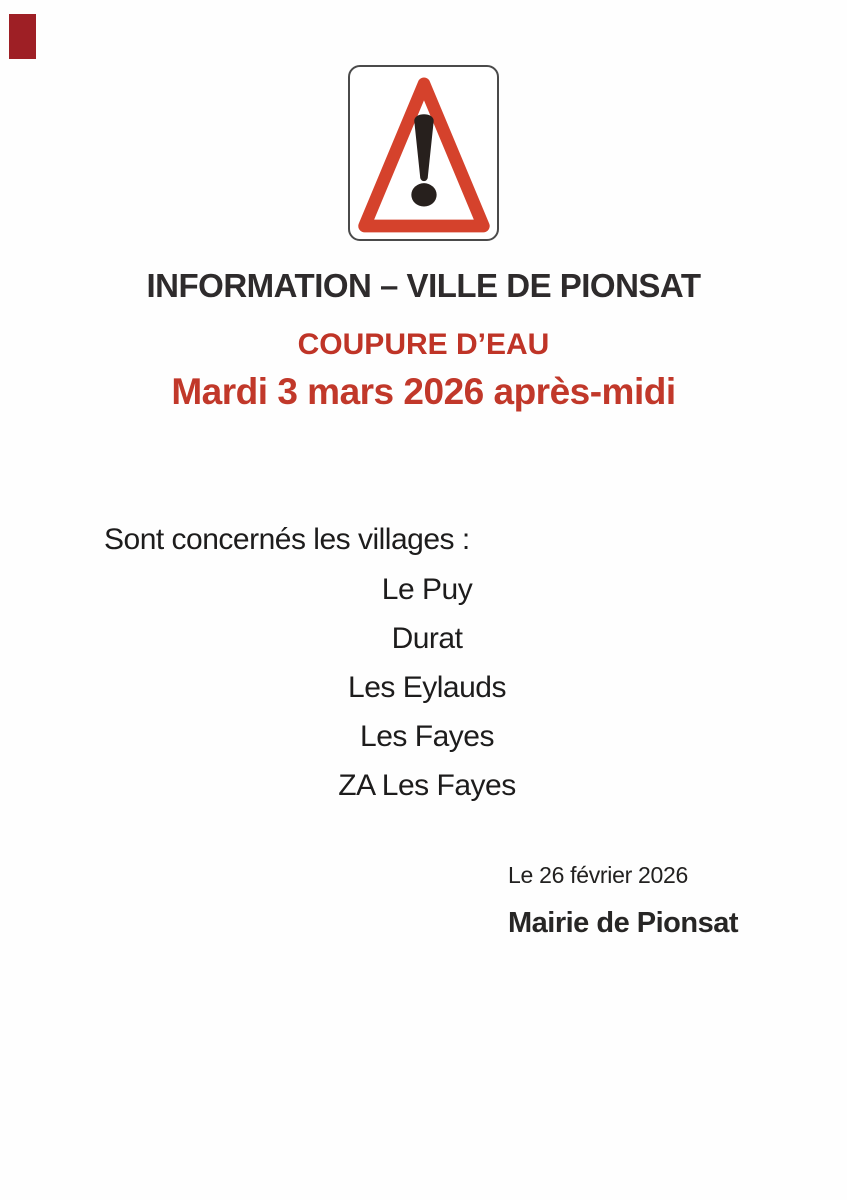 The height and width of the screenshot is (1200, 847). I want to click on scan-artifact-mark, so click(22, 36).